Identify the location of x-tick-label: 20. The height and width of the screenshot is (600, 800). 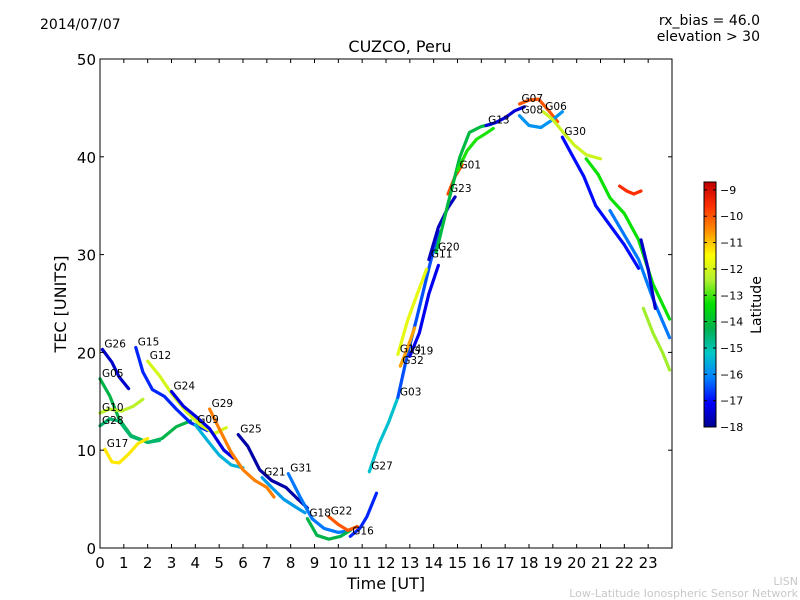
(576, 563).